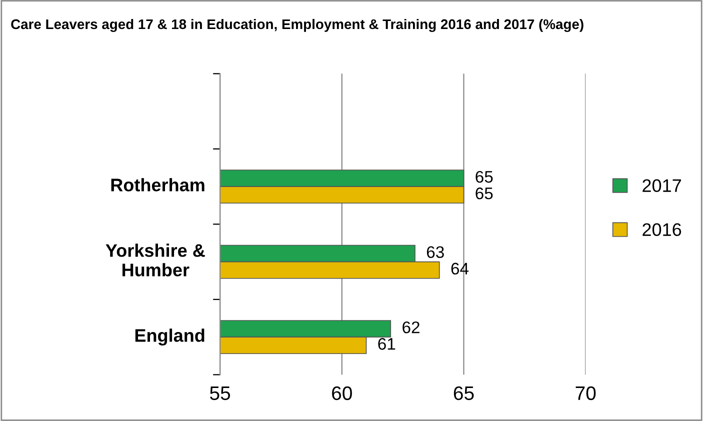 Image resolution: width=703 pixels, height=421 pixels. Describe the element at coordinates (464, 393) in the screenshot. I see `x-tick-label: 65` at that location.